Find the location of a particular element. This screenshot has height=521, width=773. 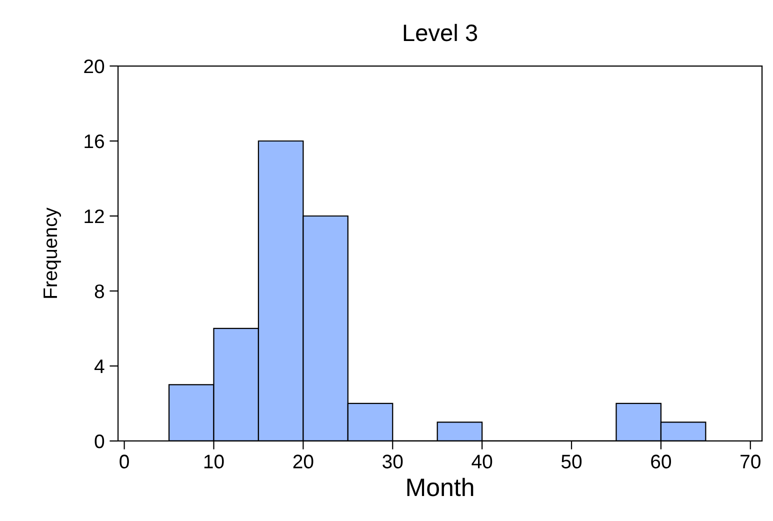

x-tick-label: 60 is located at coordinates (661, 461).